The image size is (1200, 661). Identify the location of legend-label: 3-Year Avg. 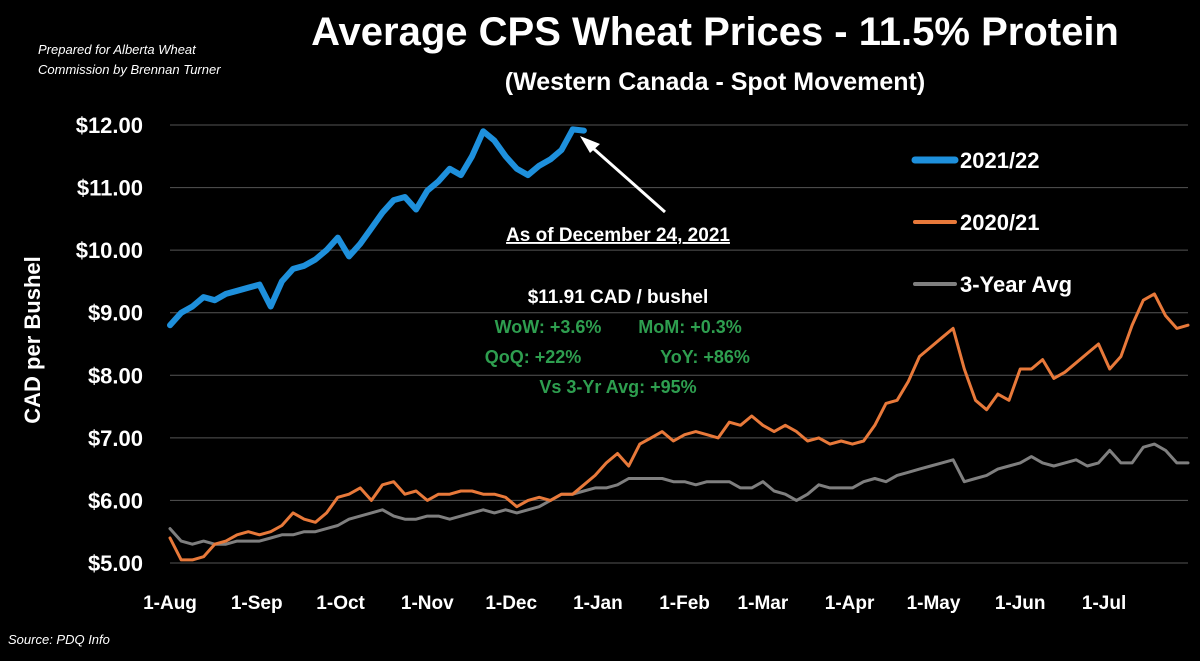
(1016, 284).